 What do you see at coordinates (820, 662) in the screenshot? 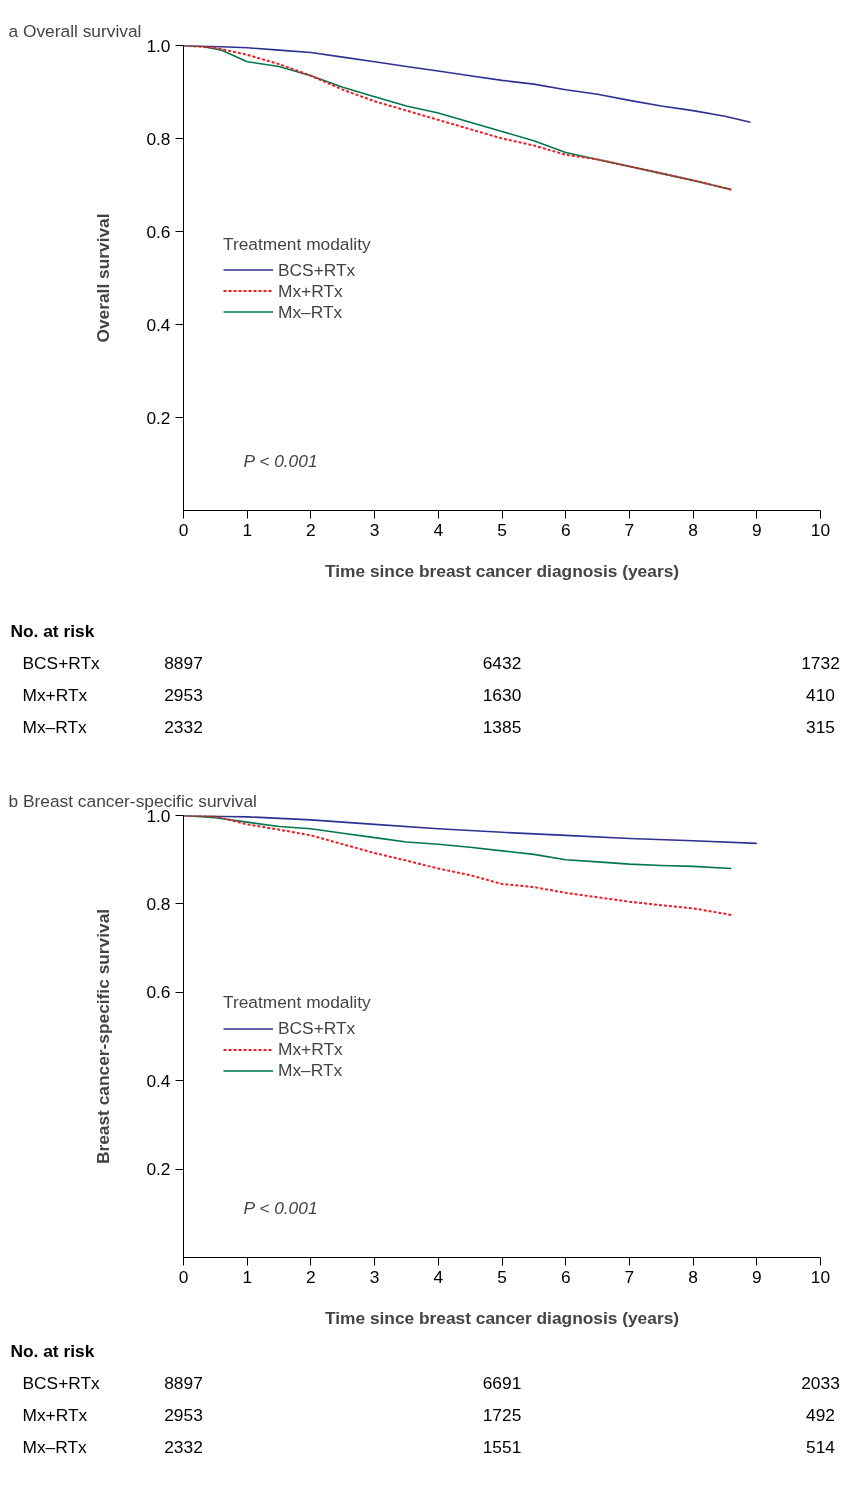
I see `text: 1732` at bounding box center [820, 662].